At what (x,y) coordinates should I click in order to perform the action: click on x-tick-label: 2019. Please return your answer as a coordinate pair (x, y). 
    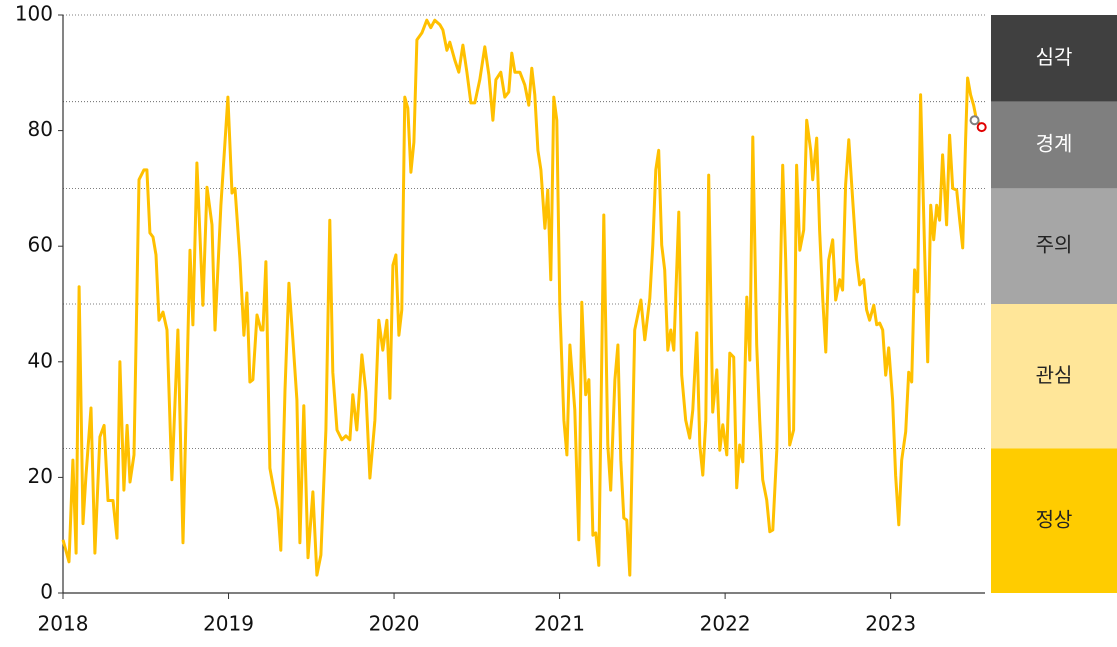
    Looking at the image, I should click on (228, 624).